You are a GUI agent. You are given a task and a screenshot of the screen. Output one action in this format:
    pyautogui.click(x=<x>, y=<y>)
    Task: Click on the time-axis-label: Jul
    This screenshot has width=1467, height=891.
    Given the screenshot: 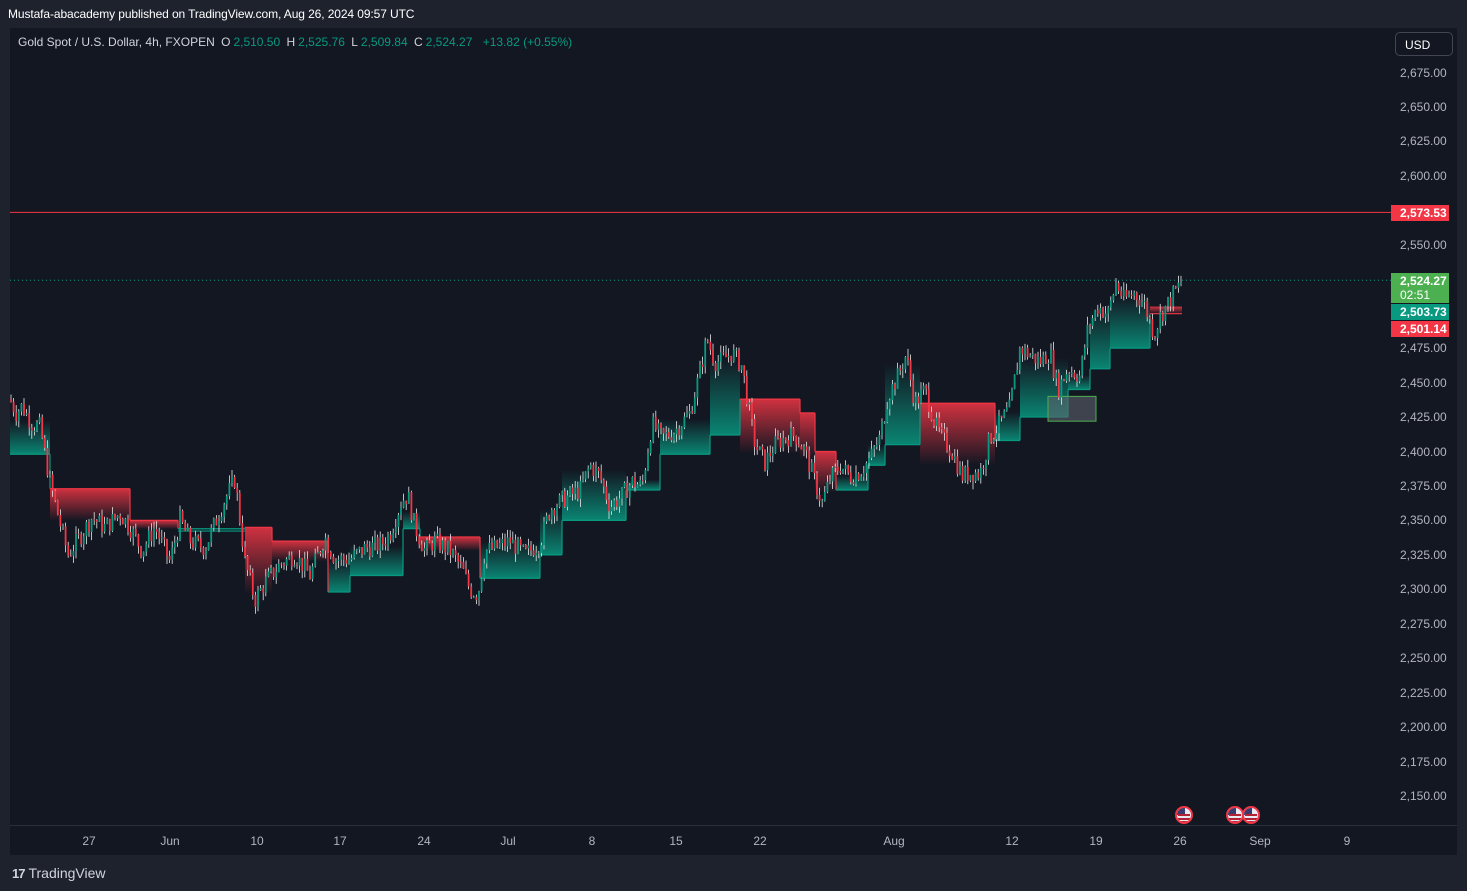 What is the action you would take?
    pyautogui.click(x=508, y=841)
    